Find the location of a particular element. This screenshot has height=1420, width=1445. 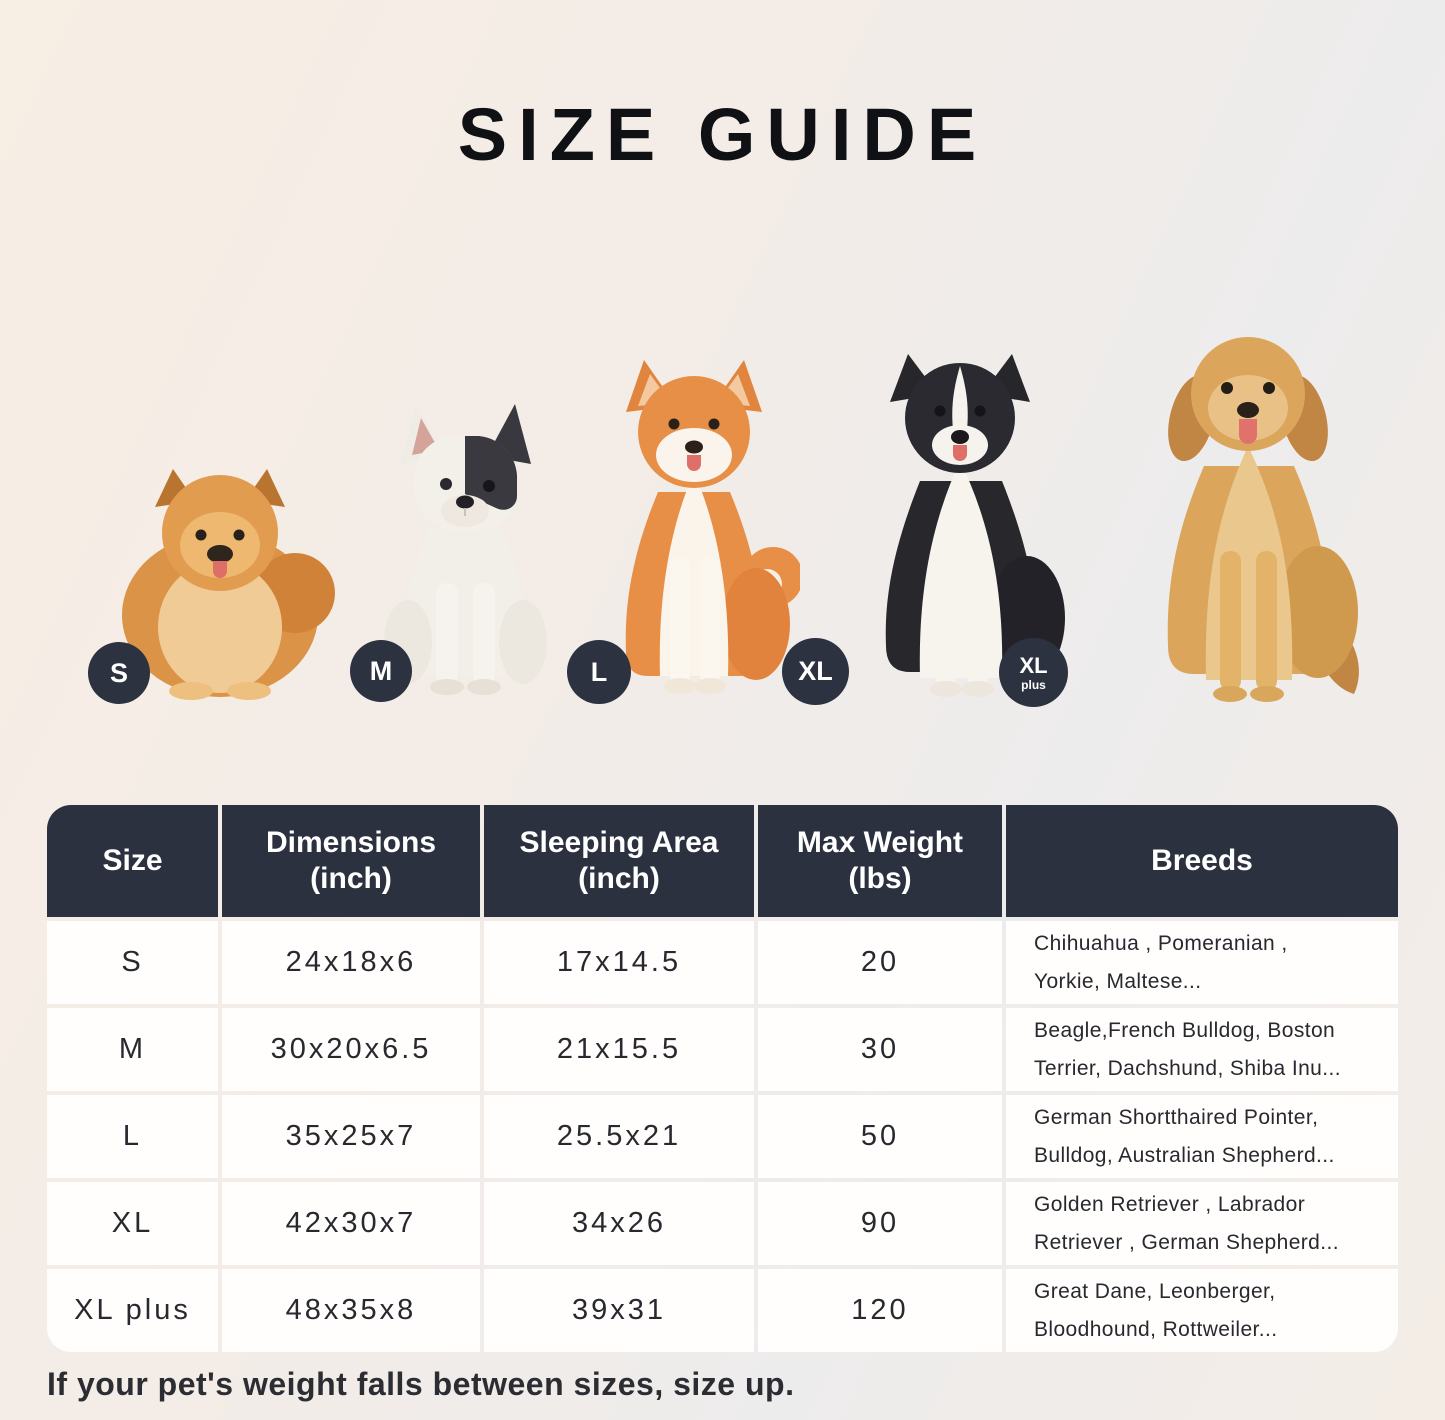

pomeranian-icon is located at coordinates (228, 584).